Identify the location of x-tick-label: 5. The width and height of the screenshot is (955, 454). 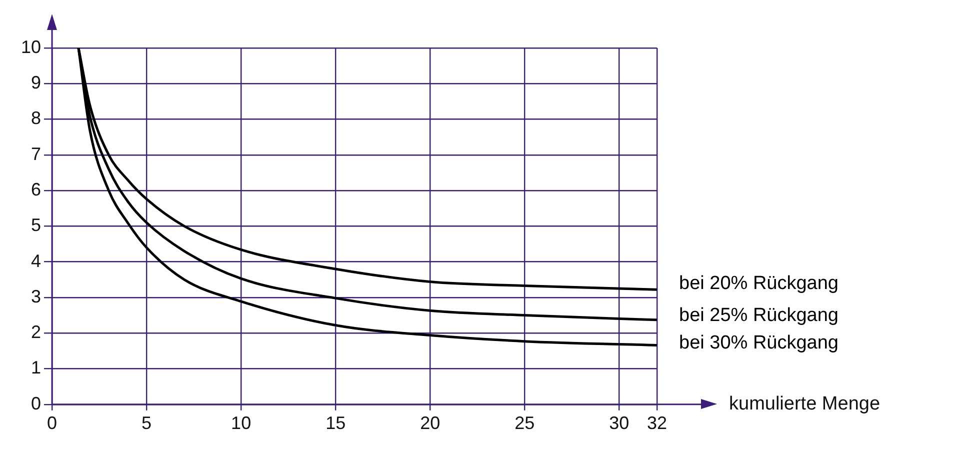
(147, 423).